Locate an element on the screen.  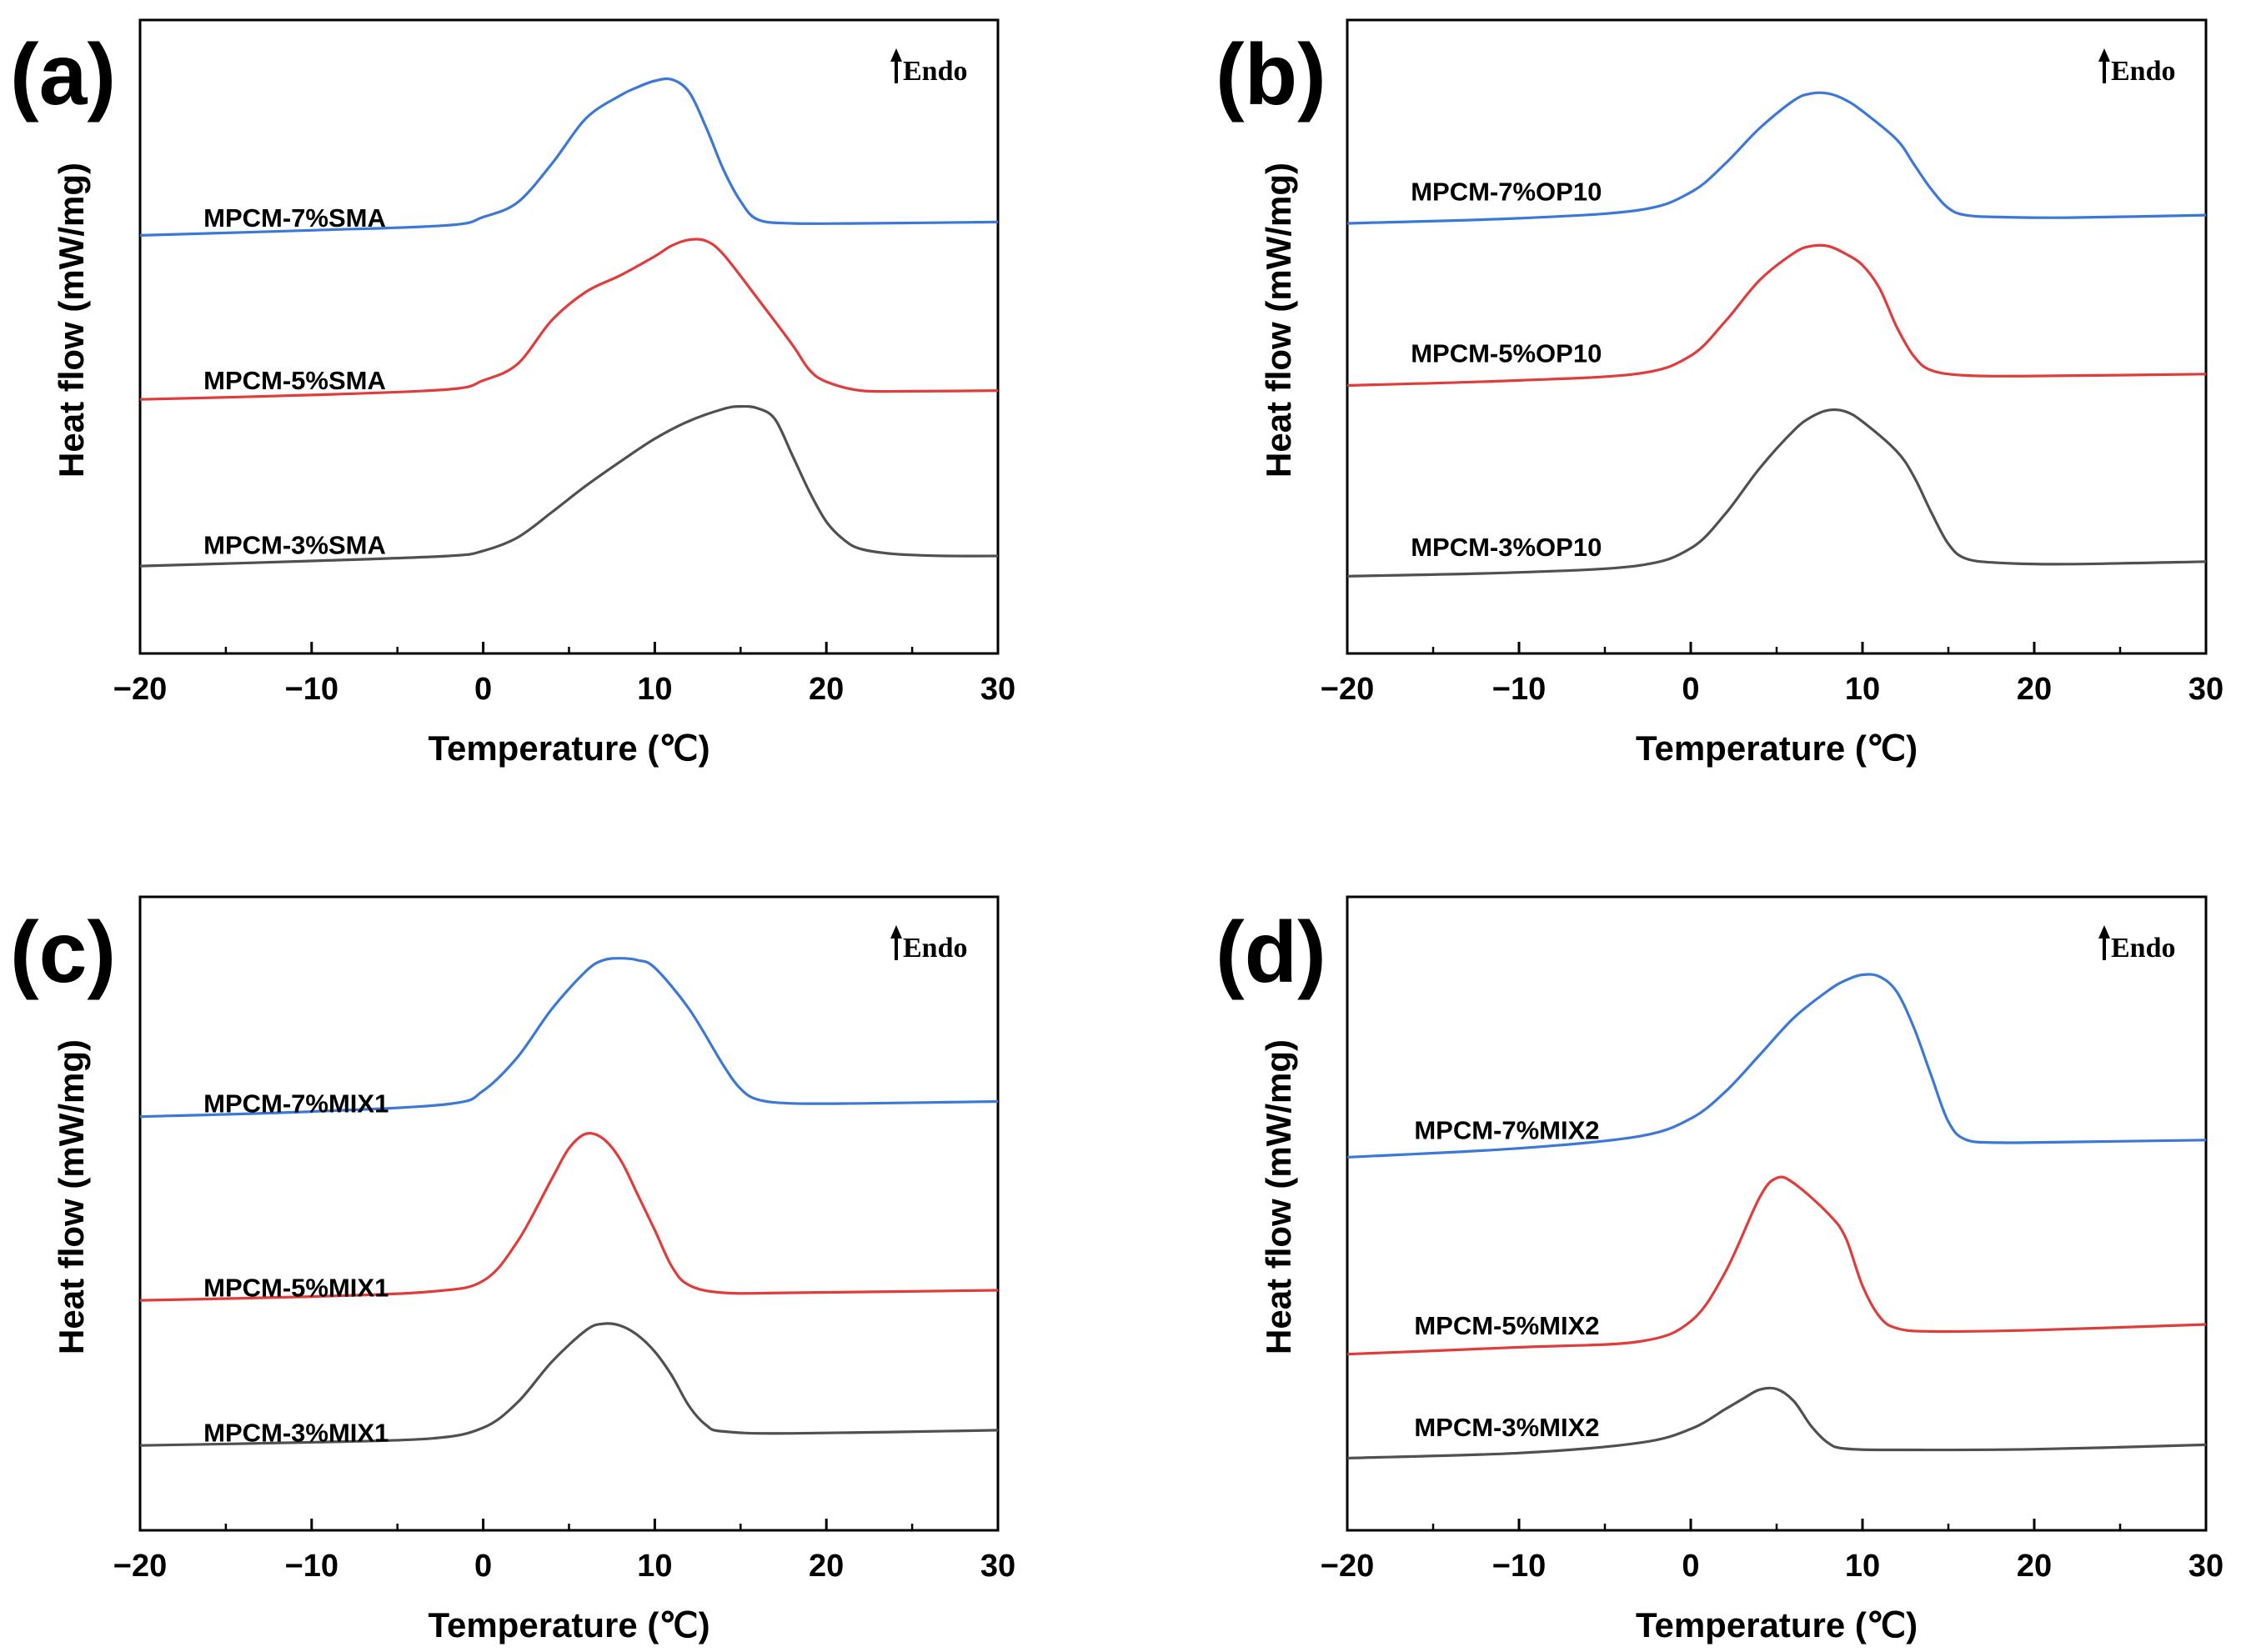
series-label: MPCM-7%OP10 is located at coordinates (1506, 192).